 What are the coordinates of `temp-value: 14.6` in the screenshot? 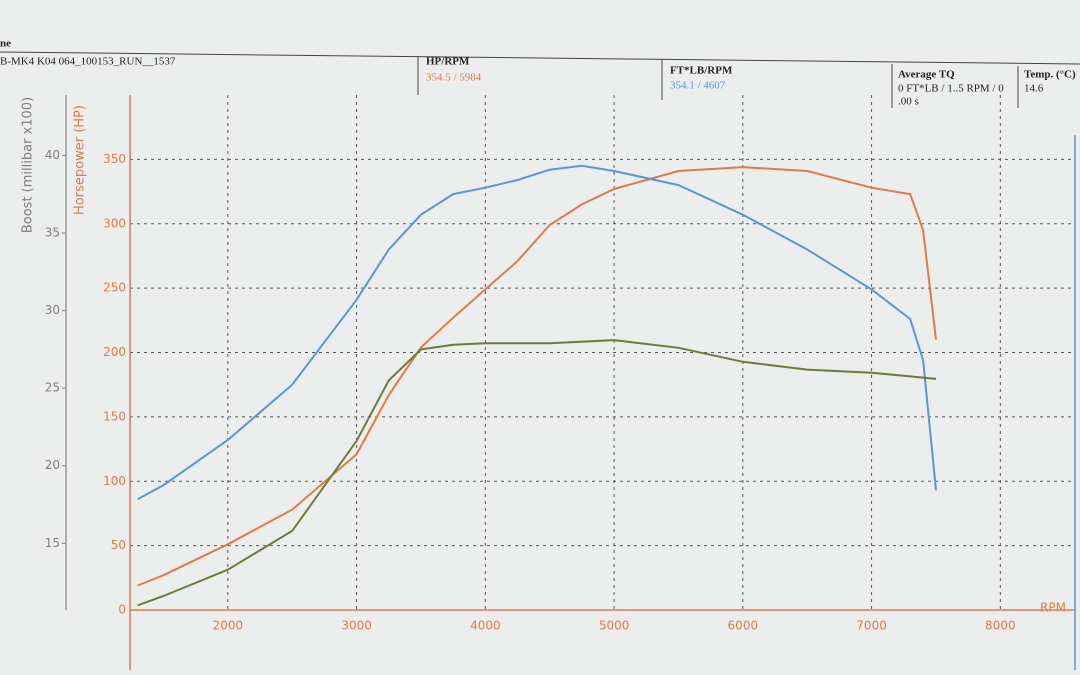 It's located at (1034, 89).